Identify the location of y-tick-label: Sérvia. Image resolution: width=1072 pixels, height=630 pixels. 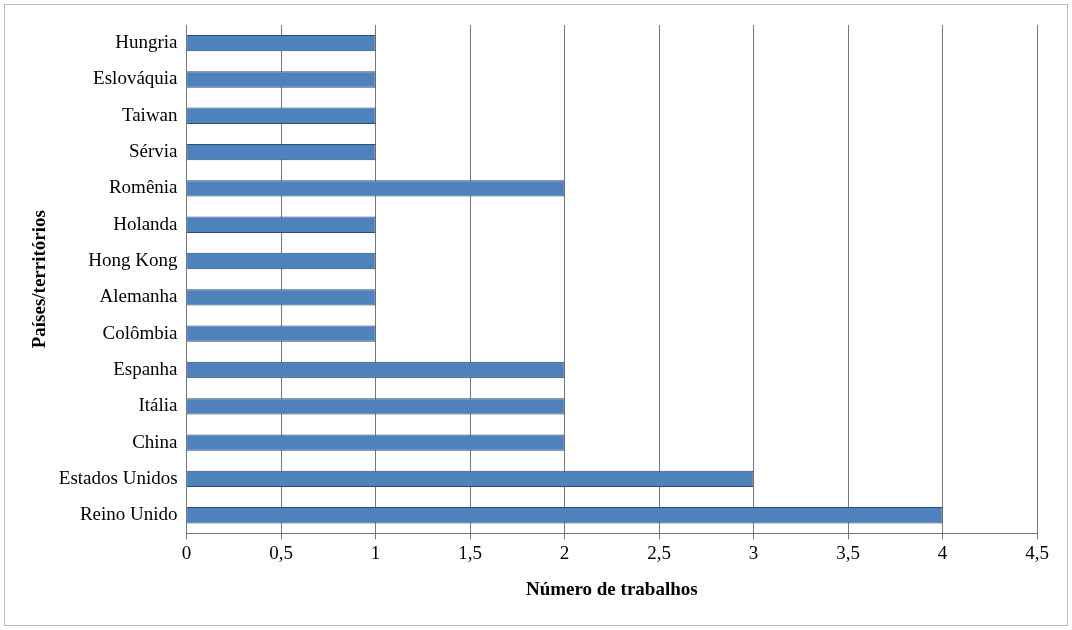
(154, 151).